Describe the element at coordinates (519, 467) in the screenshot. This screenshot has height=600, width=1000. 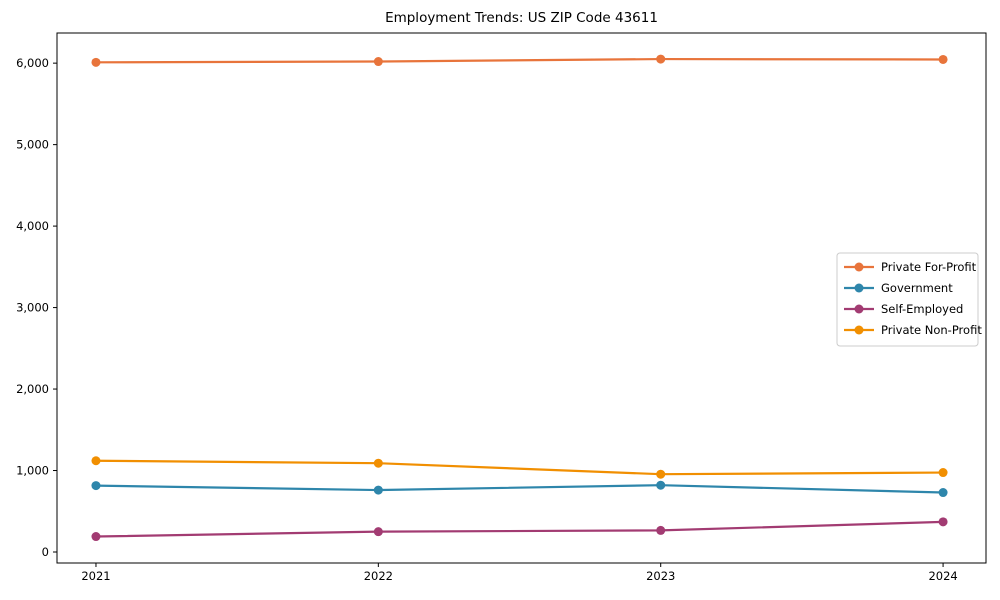
I see `series-line-private-non-profit` at that location.